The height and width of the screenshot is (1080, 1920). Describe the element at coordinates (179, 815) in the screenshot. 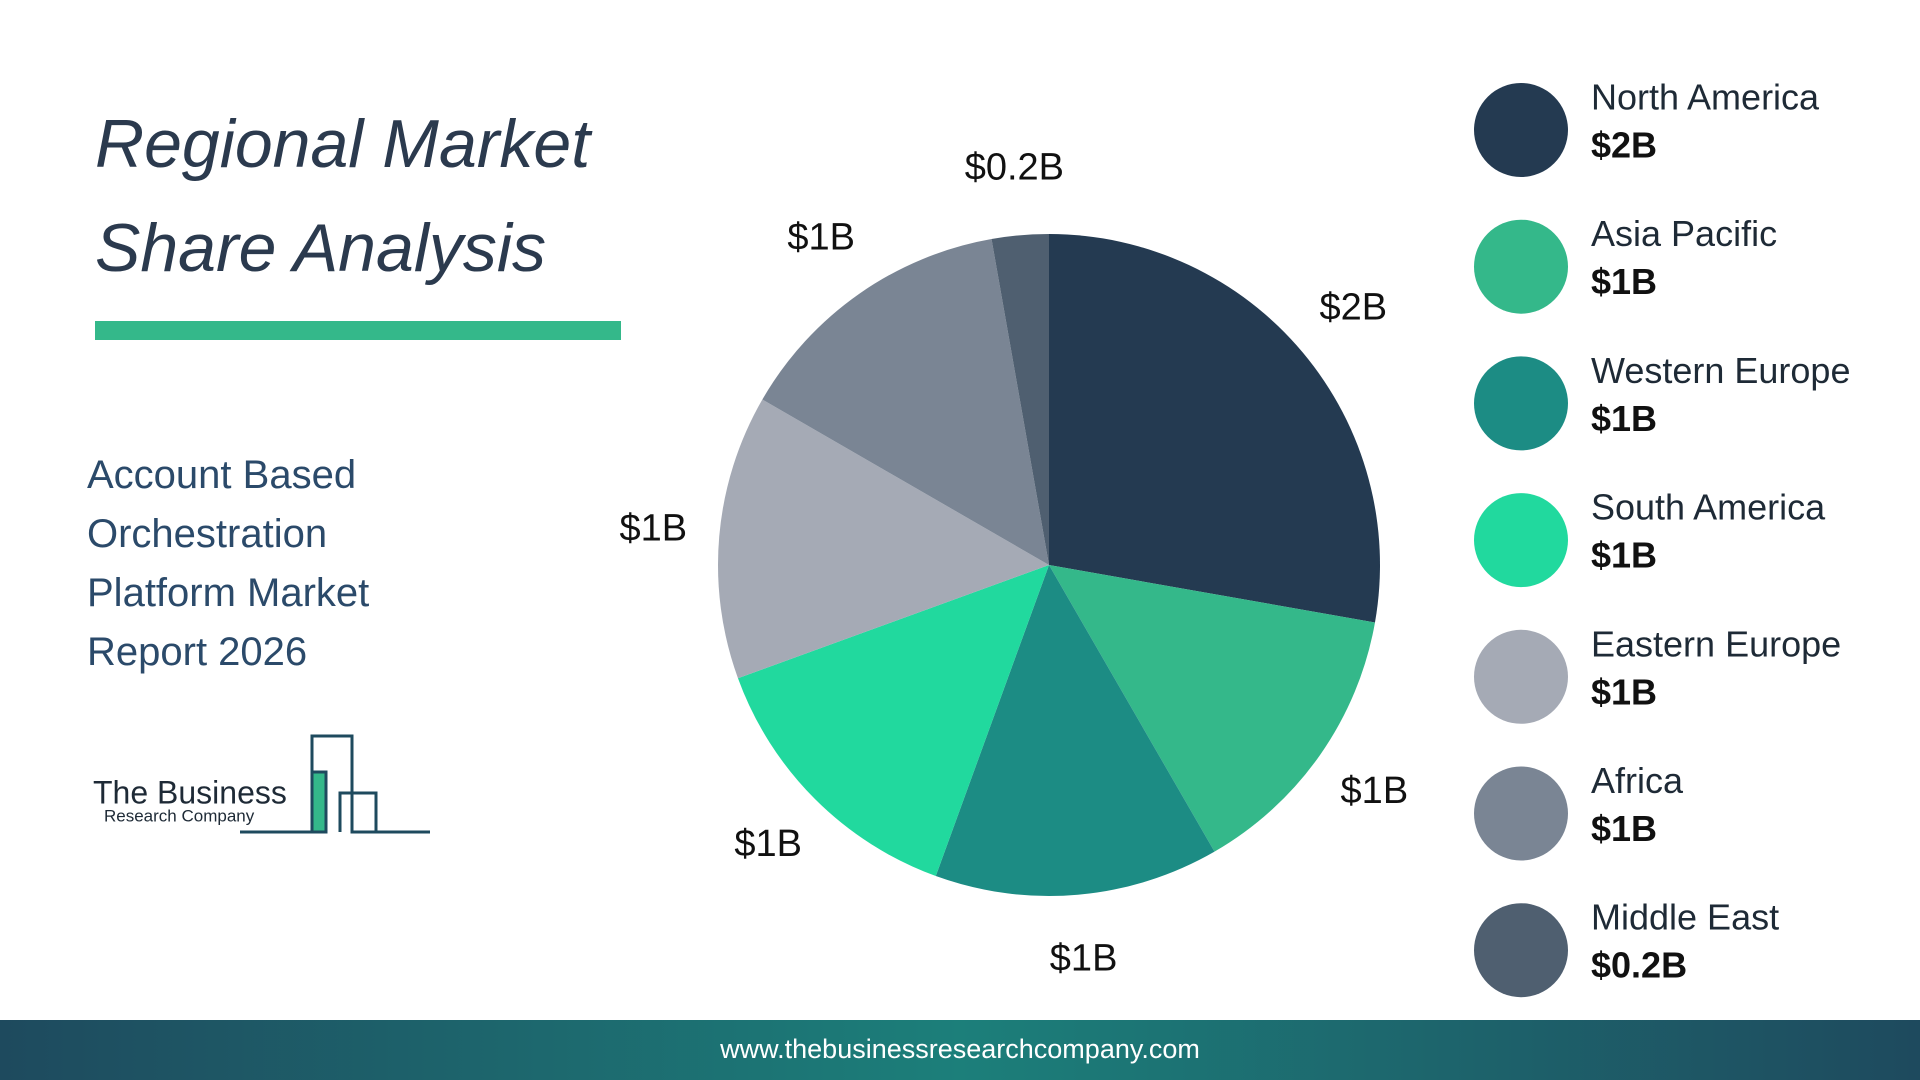

I see `logo-text: Research Company` at that location.